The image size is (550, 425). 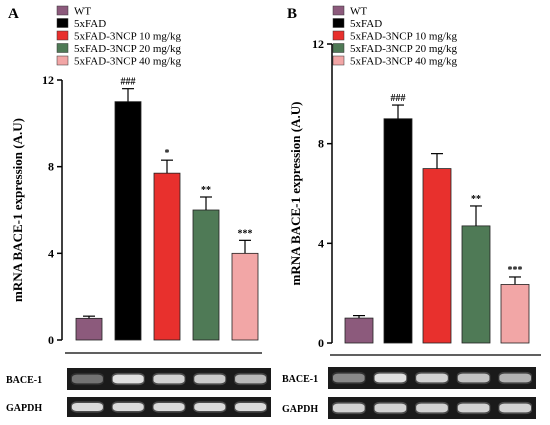 I want to click on blot-bace-1: BACE-1, so click(x=138, y=379).